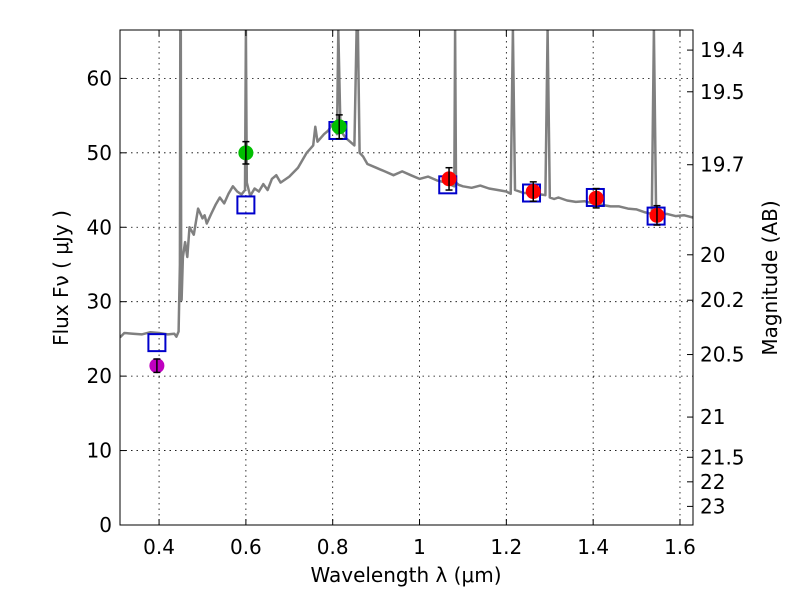  Describe the element at coordinates (722, 165) in the screenshot. I see `magnitude-tick-label: 19.7` at that location.